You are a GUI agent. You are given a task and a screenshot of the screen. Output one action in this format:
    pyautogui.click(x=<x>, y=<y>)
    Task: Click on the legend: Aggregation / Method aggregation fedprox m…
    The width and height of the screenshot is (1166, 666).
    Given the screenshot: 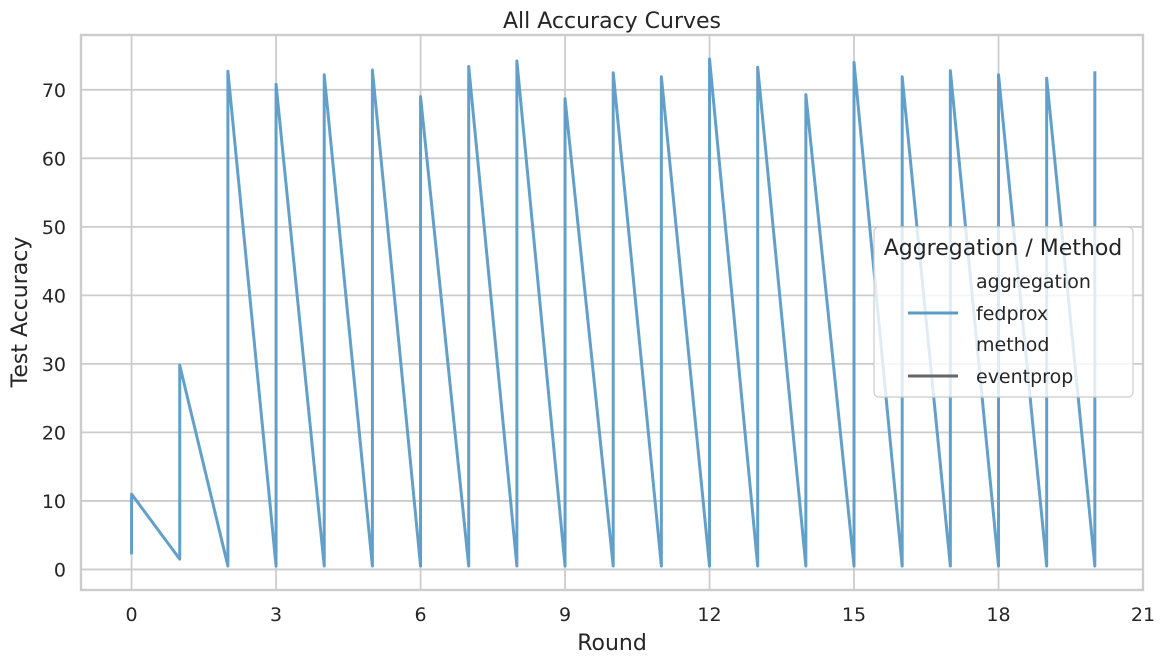 What is the action you would take?
    pyautogui.click(x=1003, y=312)
    